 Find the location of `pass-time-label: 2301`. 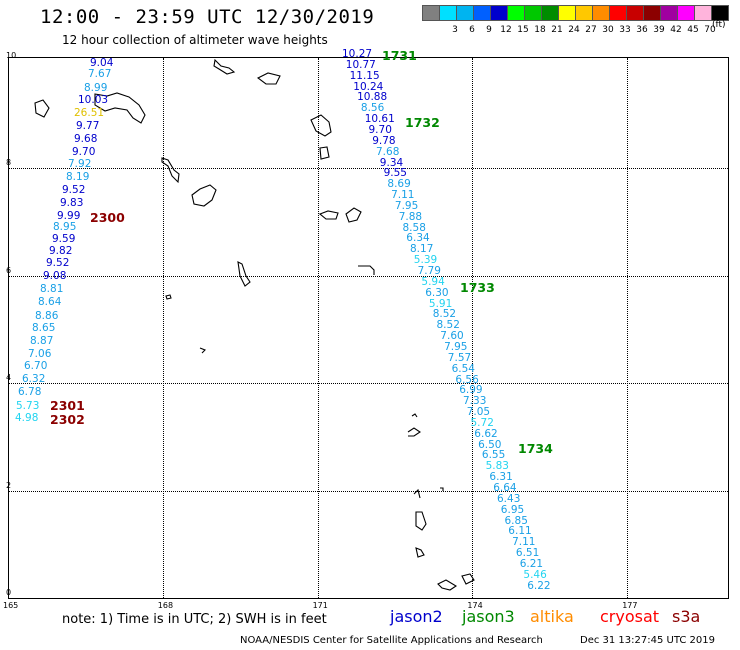

pass-time-label: 2301 is located at coordinates (67, 405).